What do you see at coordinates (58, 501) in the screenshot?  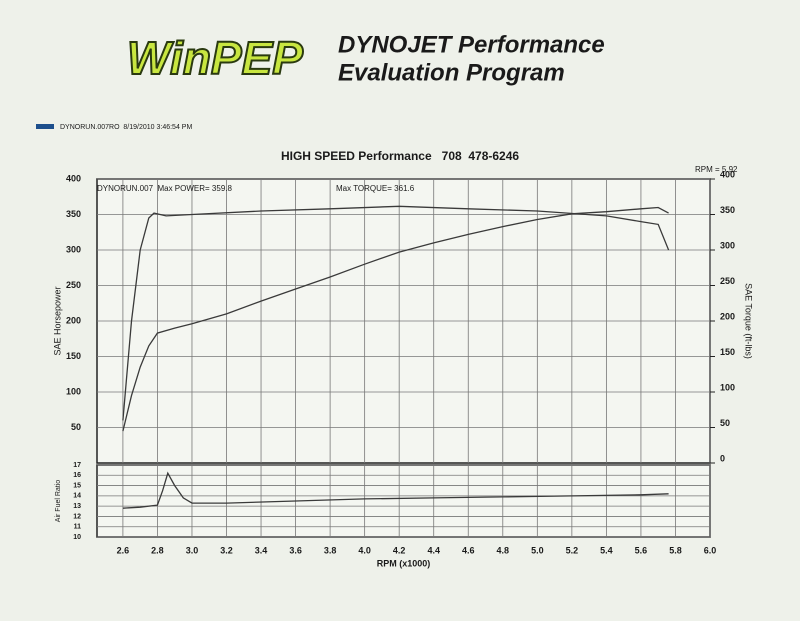 I see `y-axis-label: Air Fuel Ratio` at bounding box center [58, 501].